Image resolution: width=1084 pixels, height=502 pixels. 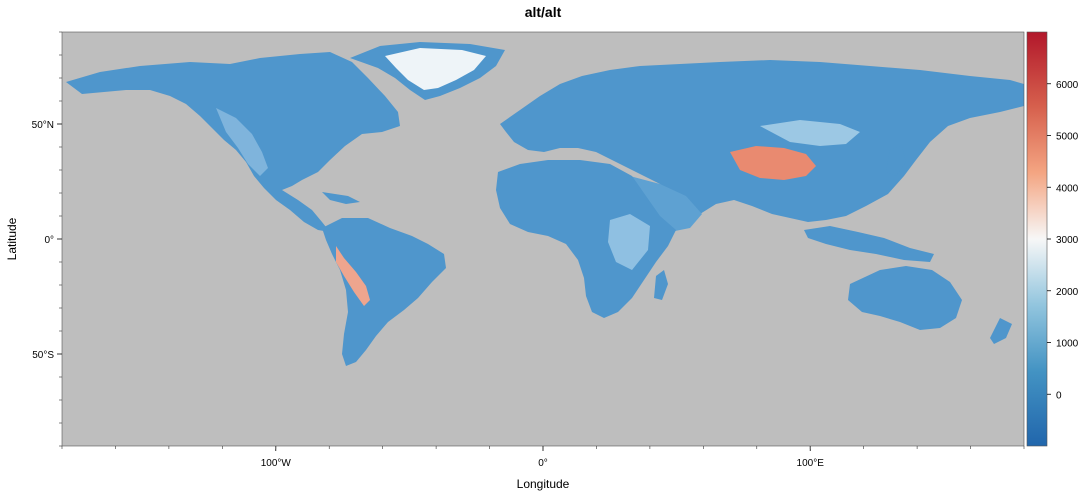 I want to click on africa-landmass, so click(x=586, y=239).